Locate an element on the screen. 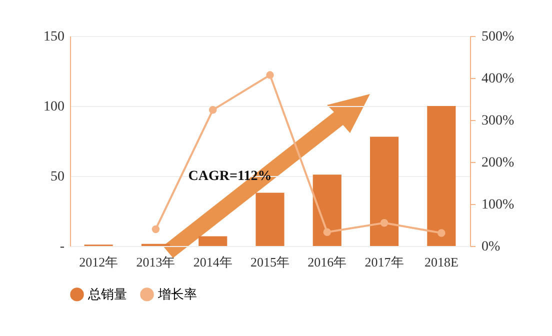  y-tick-label: 100 is located at coordinates (54, 107).